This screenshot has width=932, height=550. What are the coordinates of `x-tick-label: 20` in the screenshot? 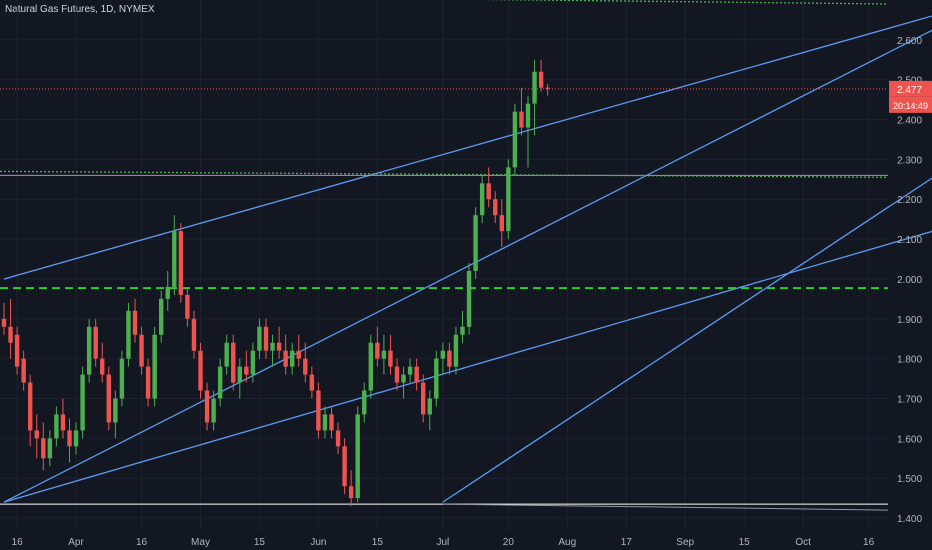 It's located at (509, 542).